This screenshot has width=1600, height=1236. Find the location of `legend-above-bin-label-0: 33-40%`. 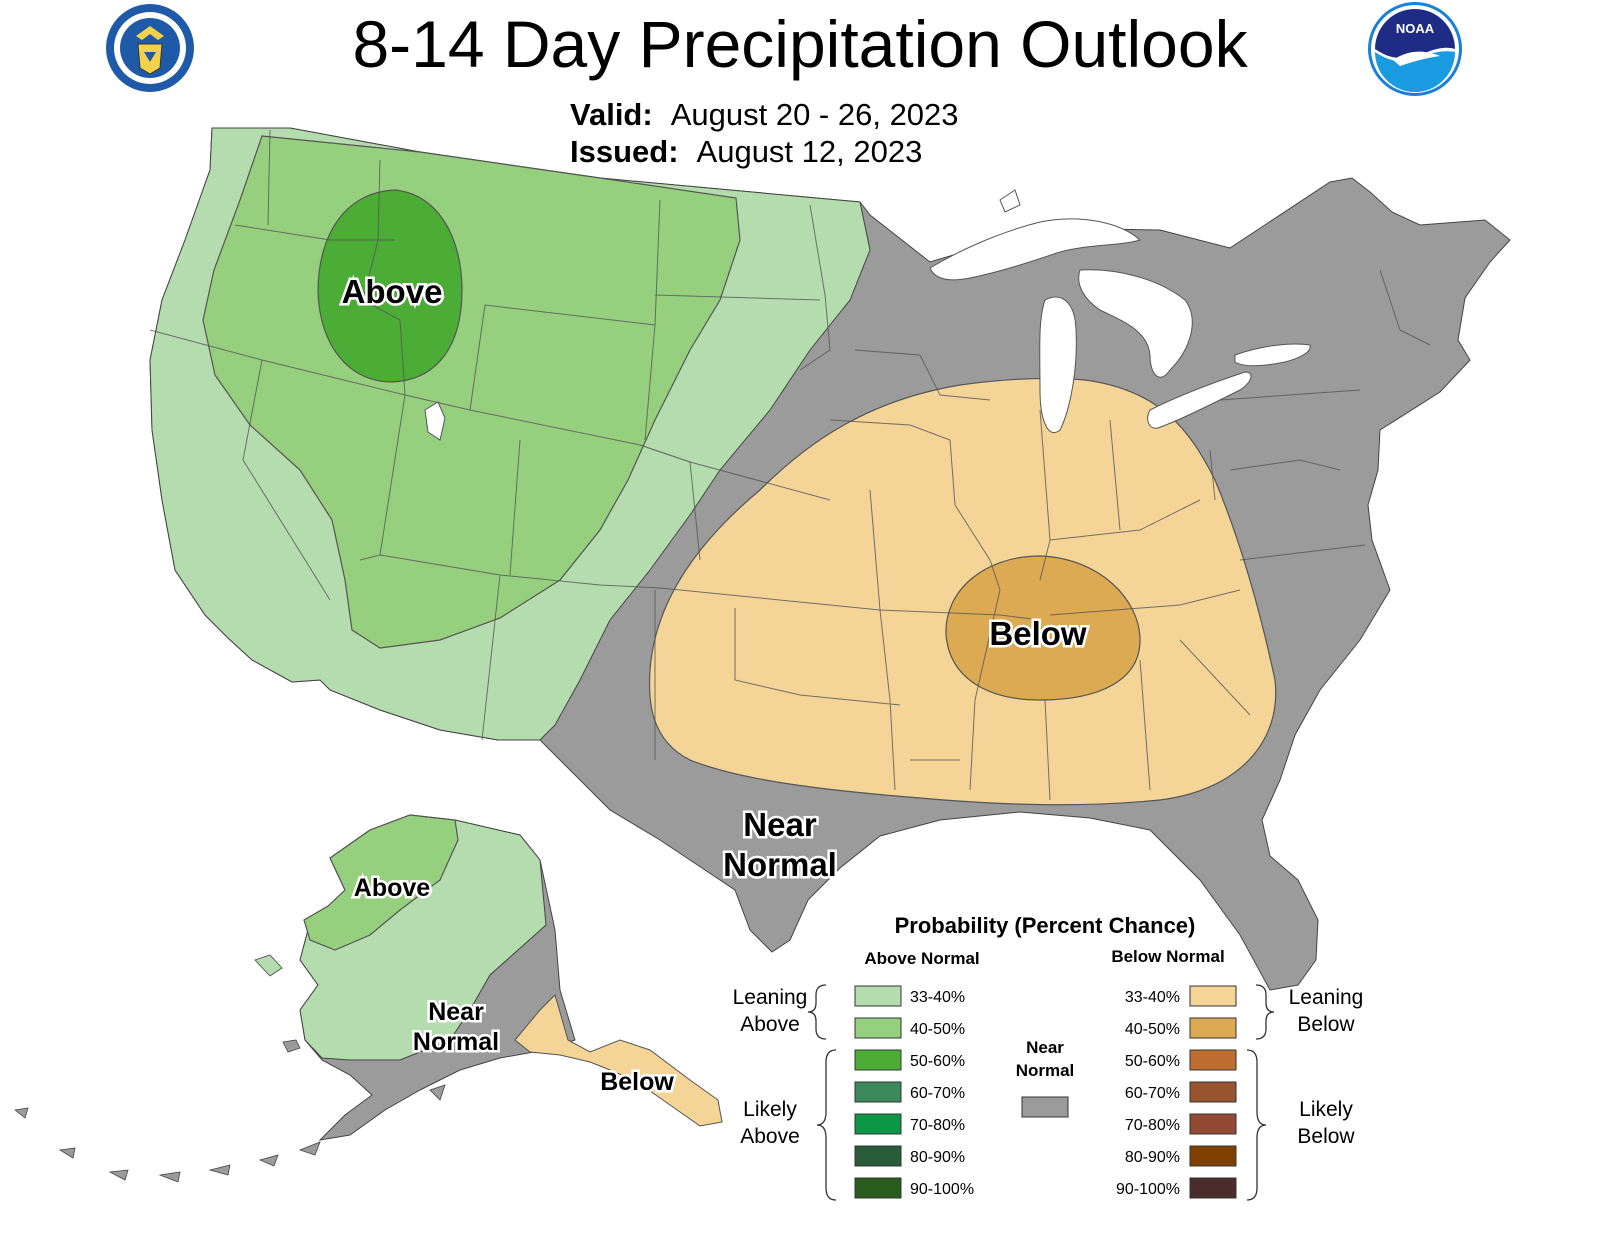

legend-above-bin-label-0: 33-40% is located at coordinates (937, 997).